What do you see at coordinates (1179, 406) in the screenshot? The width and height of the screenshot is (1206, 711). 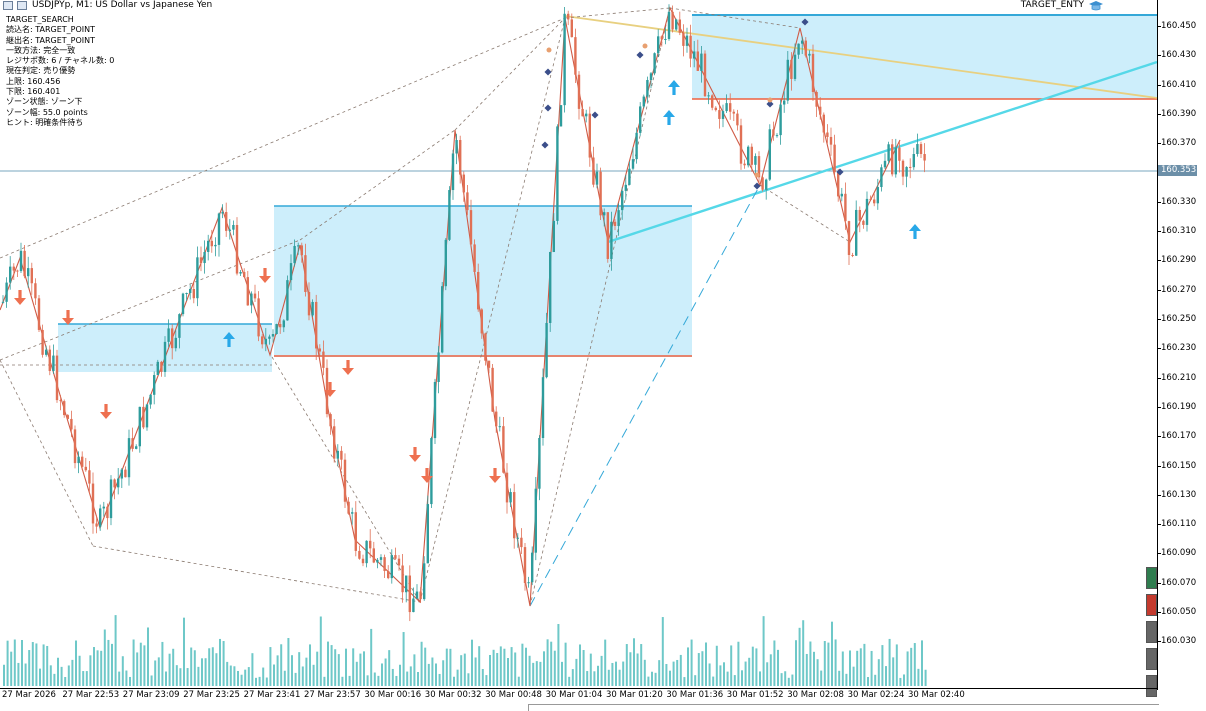 I see `price-tick-label: 160.190` at bounding box center [1179, 406].